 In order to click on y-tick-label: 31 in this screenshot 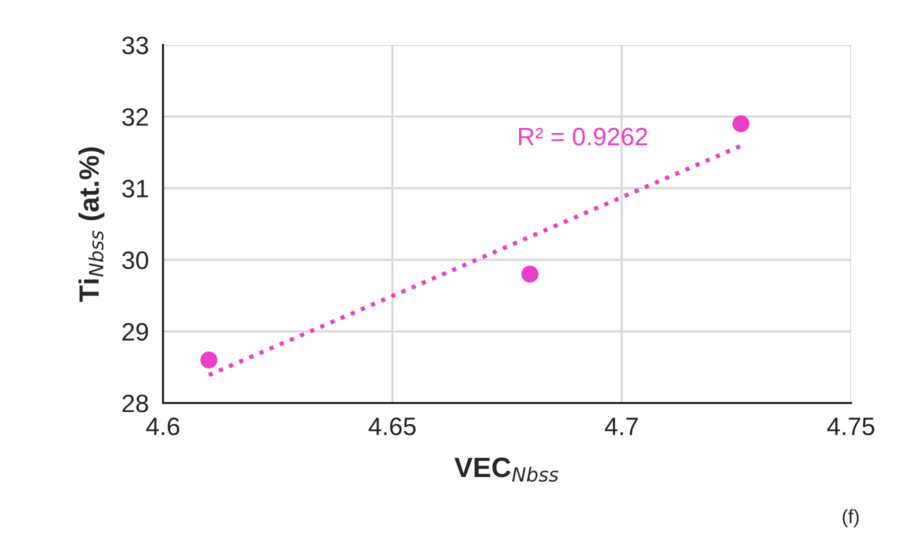, I will do `click(135, 189)`.